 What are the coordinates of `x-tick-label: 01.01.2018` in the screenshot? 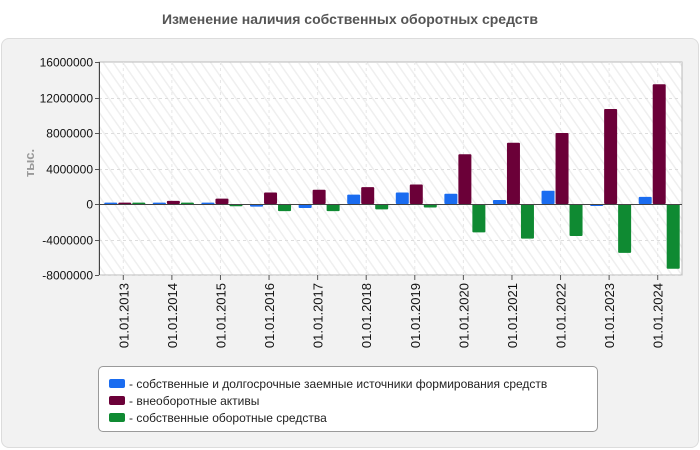 It's located at (366, 315).